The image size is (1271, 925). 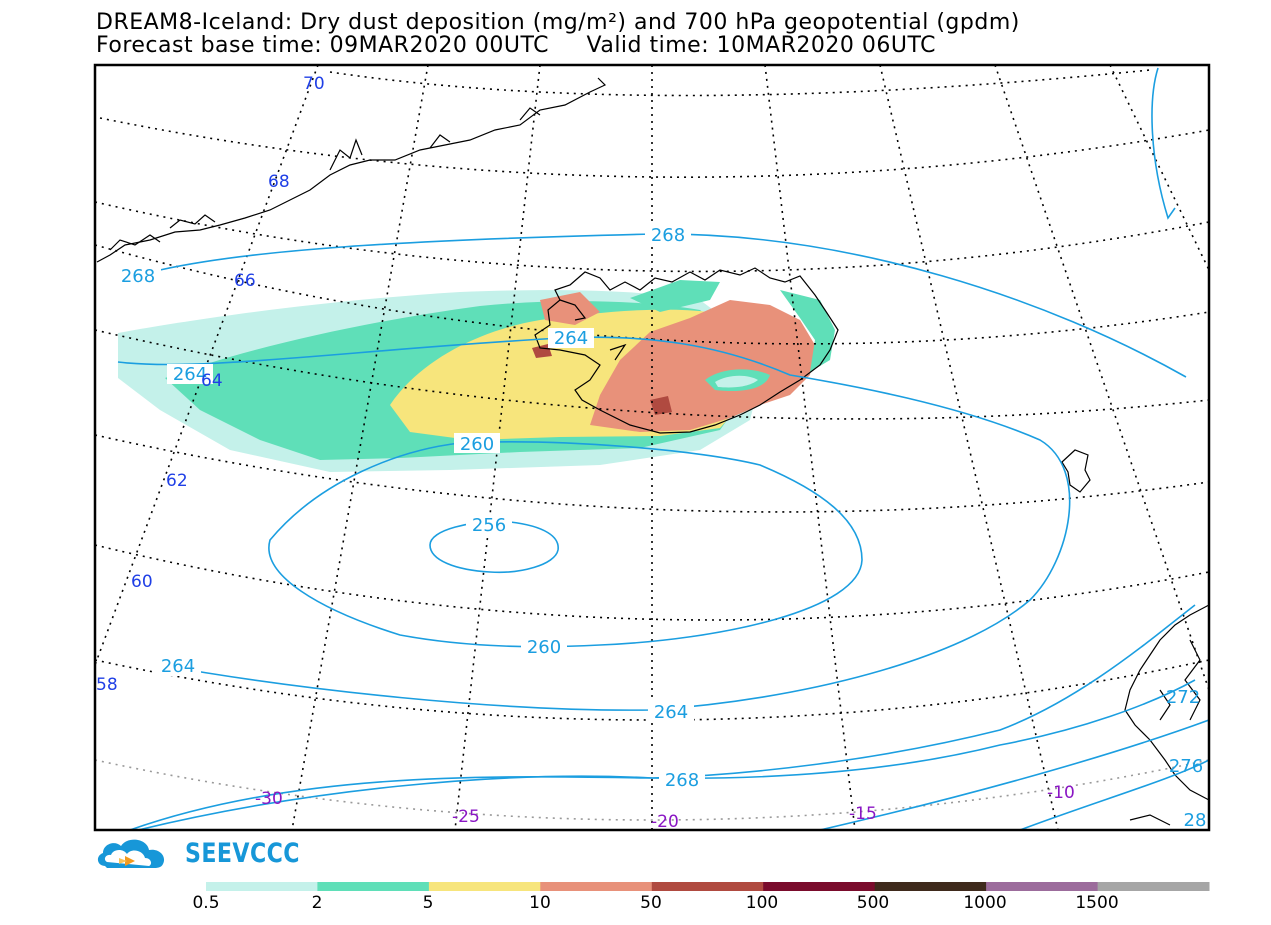 I want to click on latitude-labels: 70 68 66 64 62 60 58, so click(x=210, y=384).